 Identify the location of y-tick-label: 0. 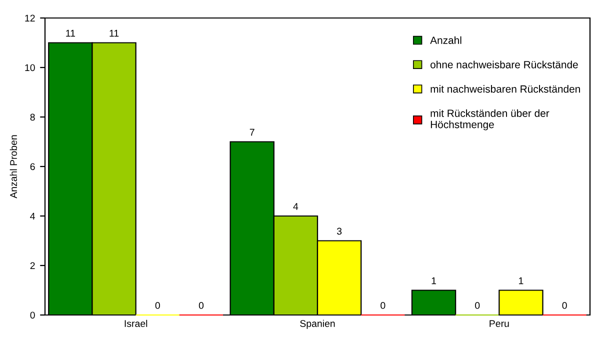
(32, 315).